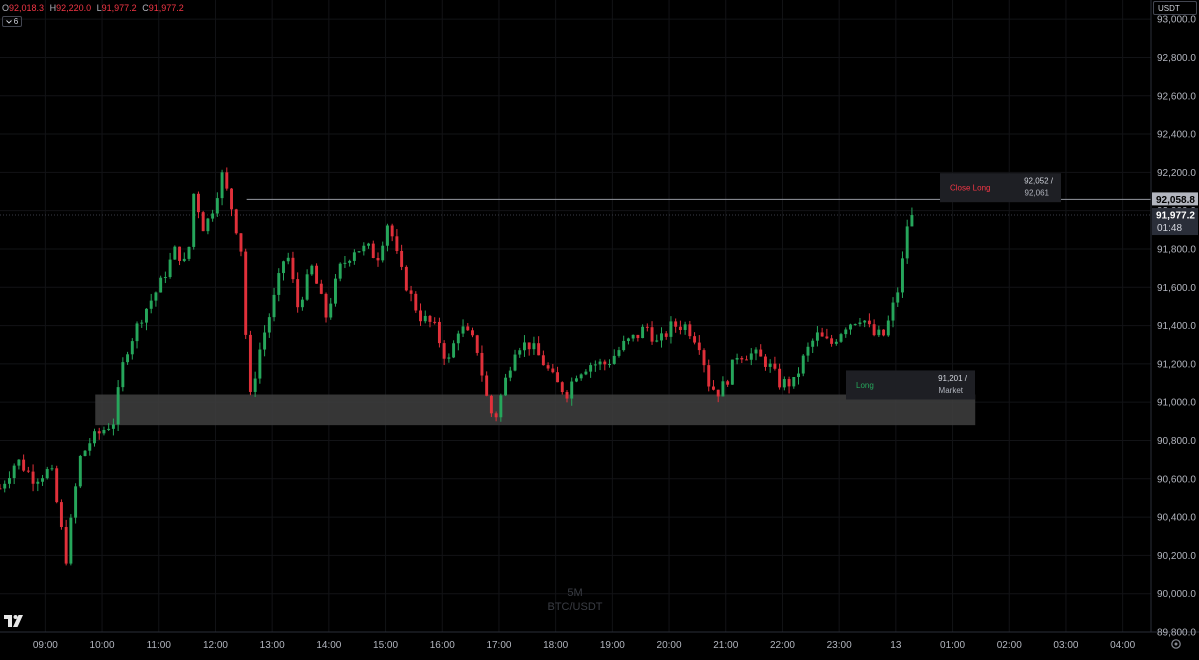 The height and width of the screenshot is (660, 1199). What do you see at coordinates (74, 8) in the screenshot?
I see `ohlc-high-value: 92,220.0` at bounding box center [74, 8].